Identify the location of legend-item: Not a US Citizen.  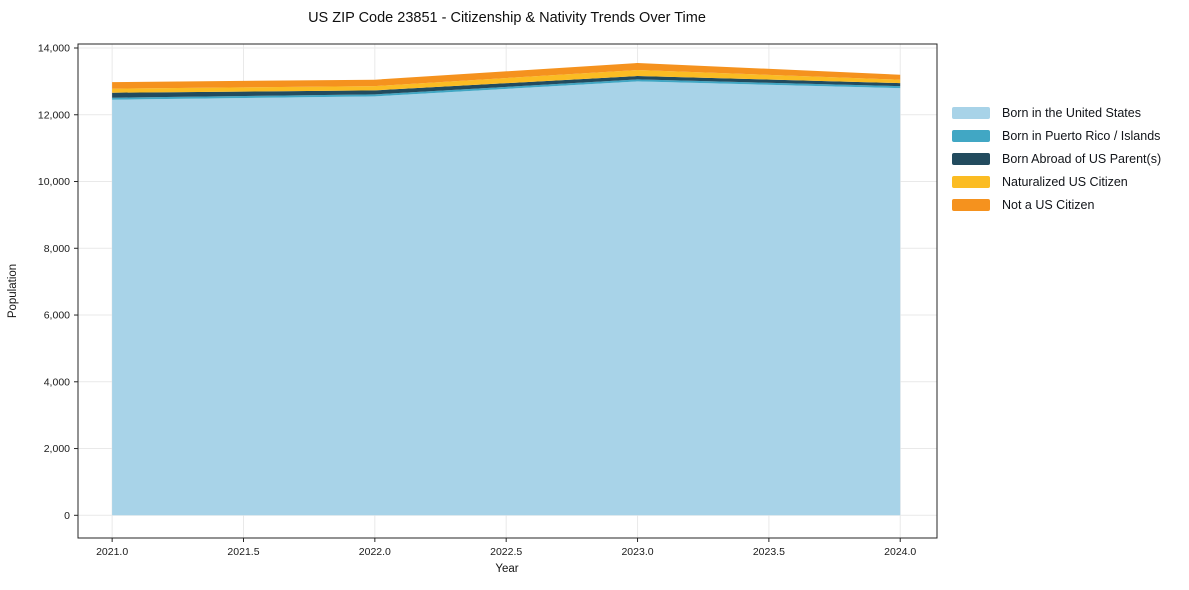
(1056, 205).